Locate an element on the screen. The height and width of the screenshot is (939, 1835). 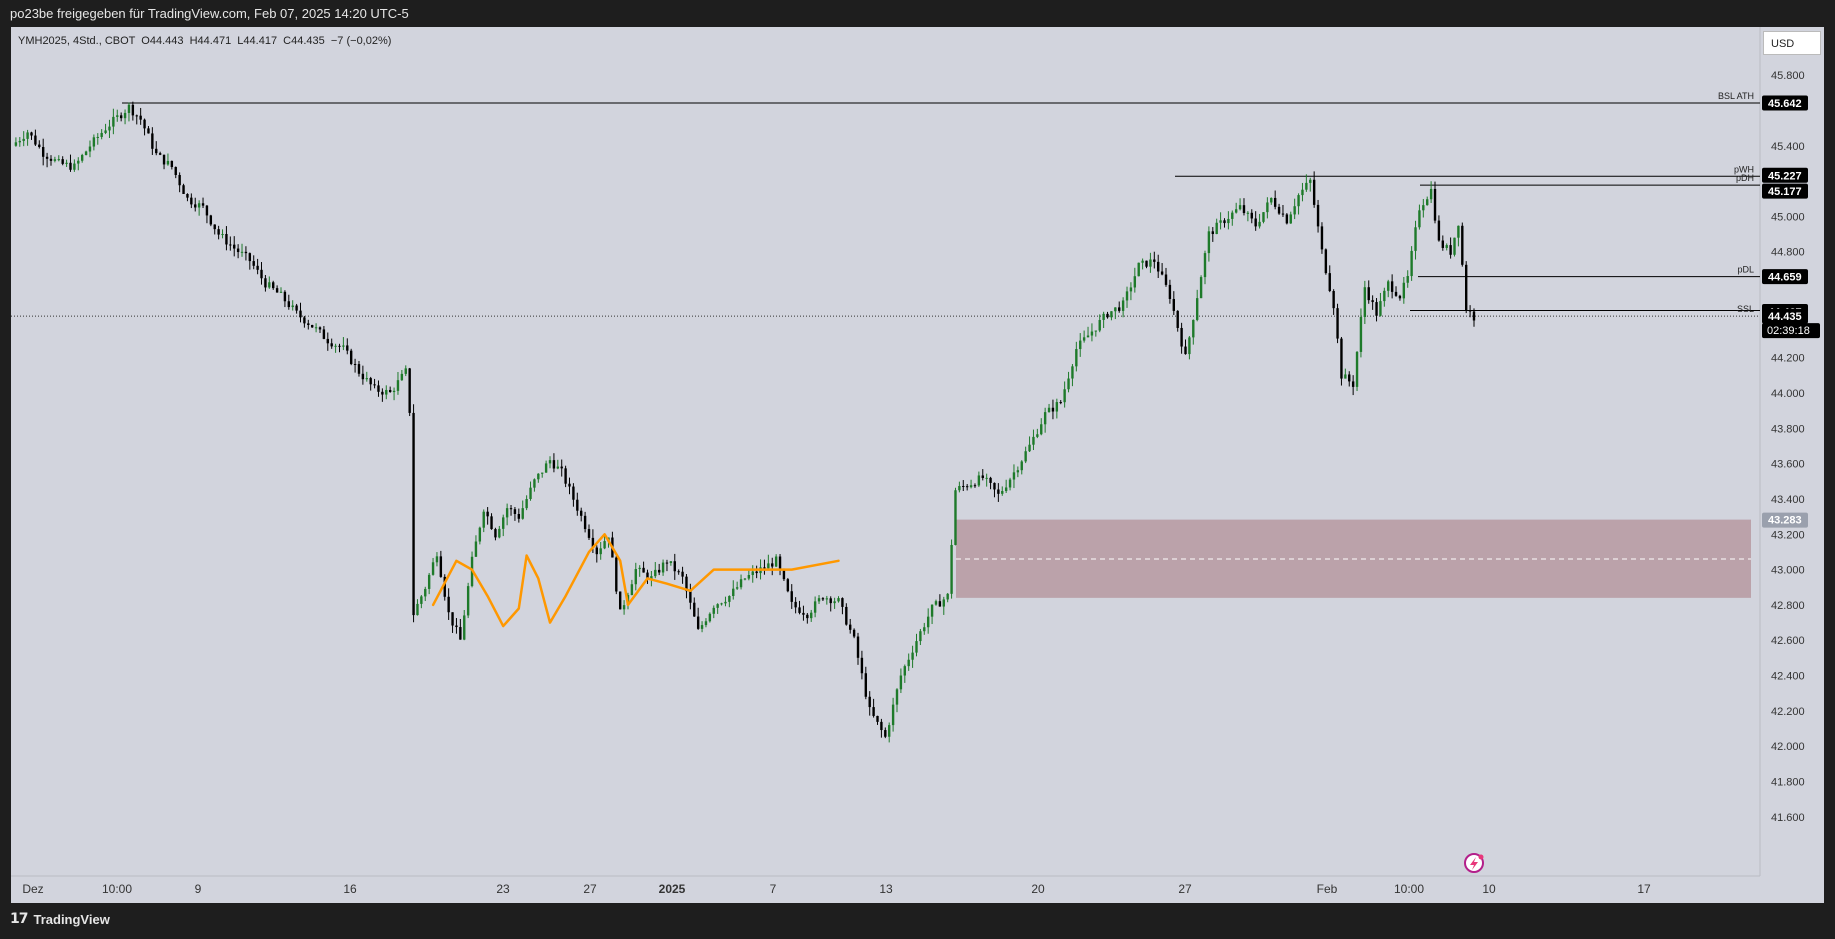
price-tag-bg is located at coordinates (1785, 103).